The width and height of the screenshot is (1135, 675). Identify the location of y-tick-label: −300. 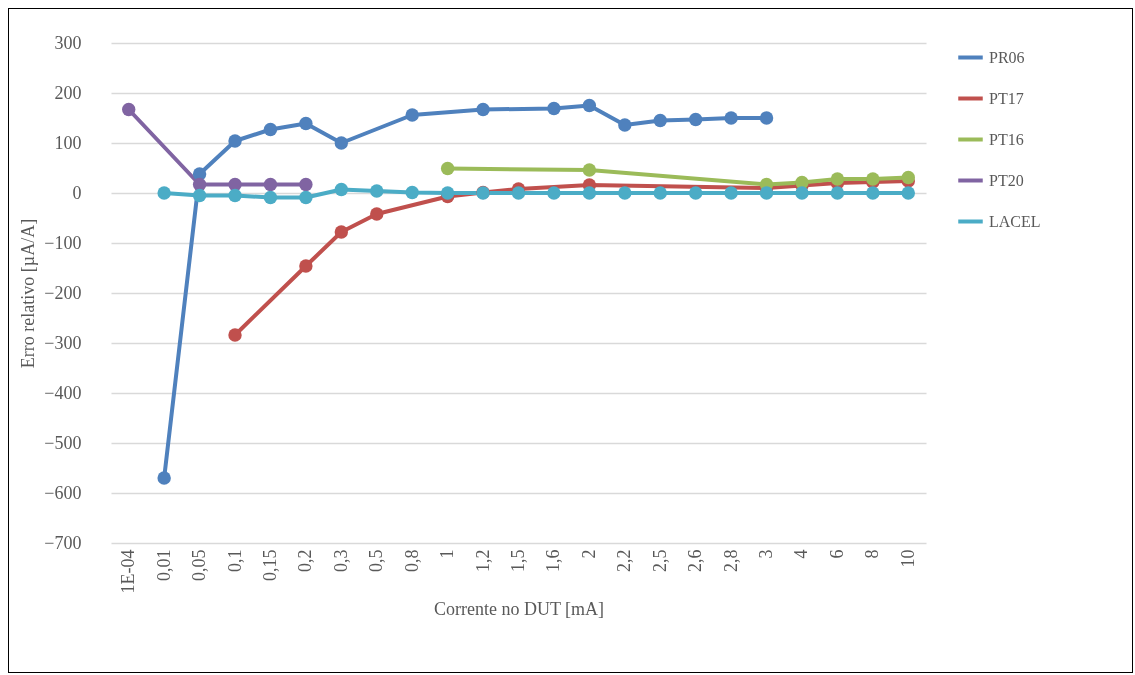
(63, 342).